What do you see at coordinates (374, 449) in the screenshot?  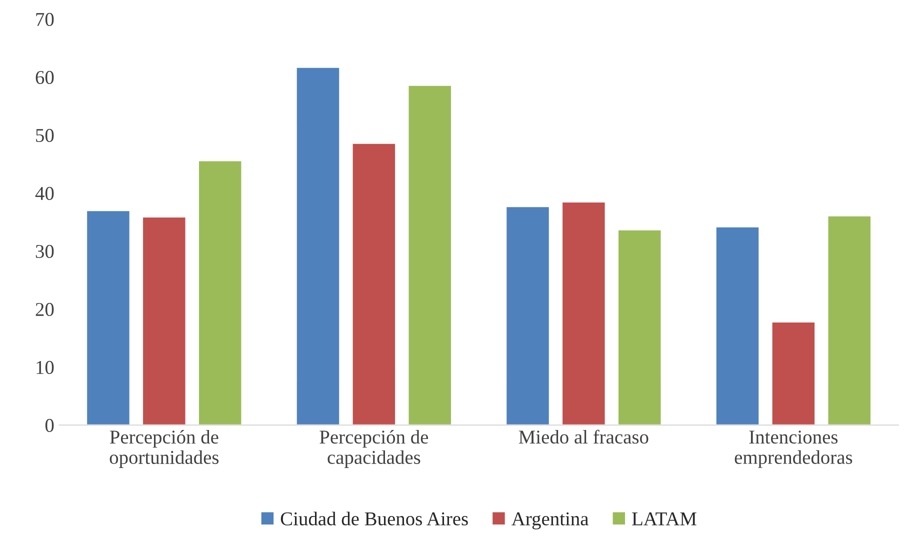 I see `x-tick-label: Percepción de capacidades` at bounding box center [374, 449].